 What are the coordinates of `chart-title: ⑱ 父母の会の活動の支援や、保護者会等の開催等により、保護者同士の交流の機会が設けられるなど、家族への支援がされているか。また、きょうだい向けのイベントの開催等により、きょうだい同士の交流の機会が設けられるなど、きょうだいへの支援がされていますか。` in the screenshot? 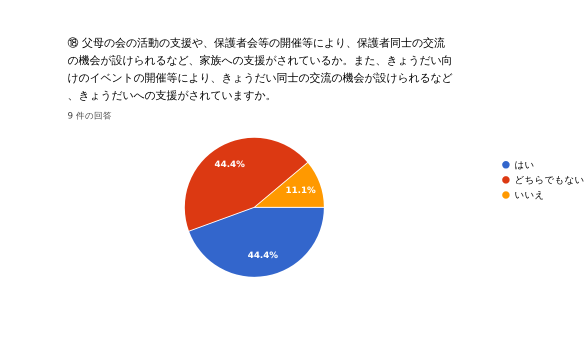 It's located at (260, 69).